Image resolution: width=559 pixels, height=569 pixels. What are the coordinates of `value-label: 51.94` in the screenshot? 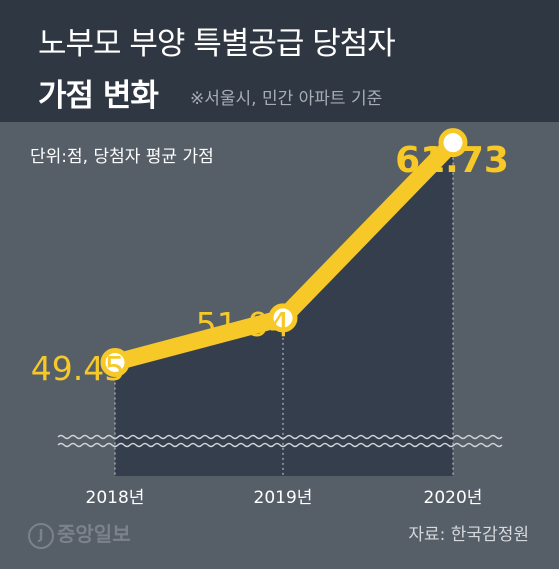 It's located at (243, 324).